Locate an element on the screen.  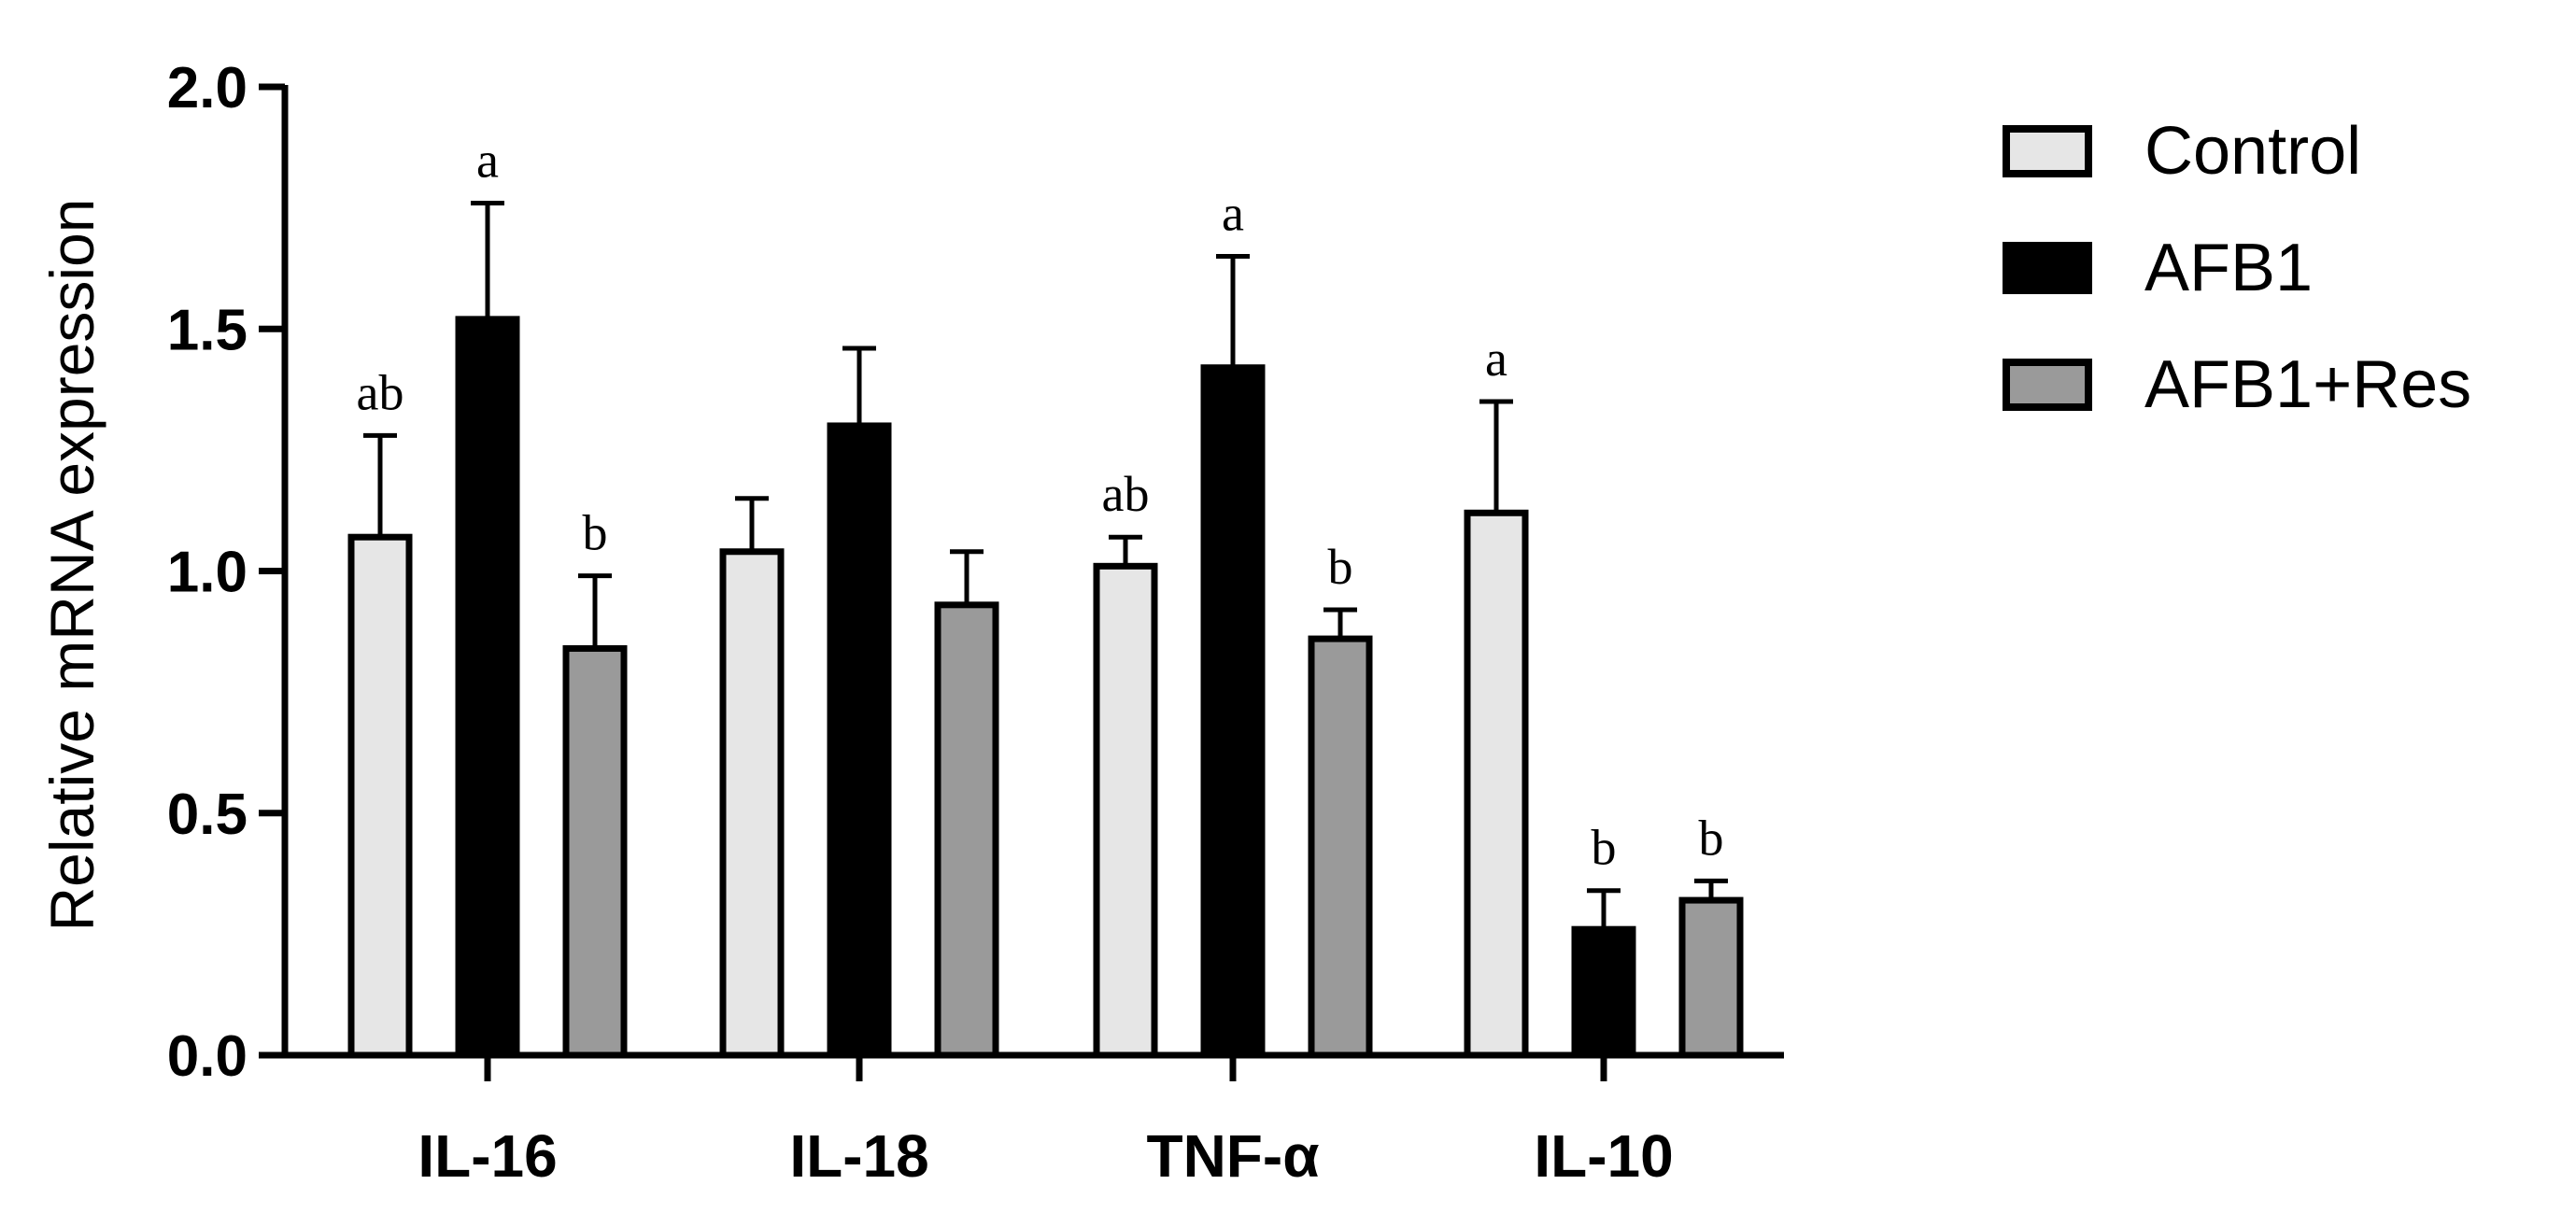
legend: Control AFB1 AFB1+Res is located at coordinates (2237, 268).